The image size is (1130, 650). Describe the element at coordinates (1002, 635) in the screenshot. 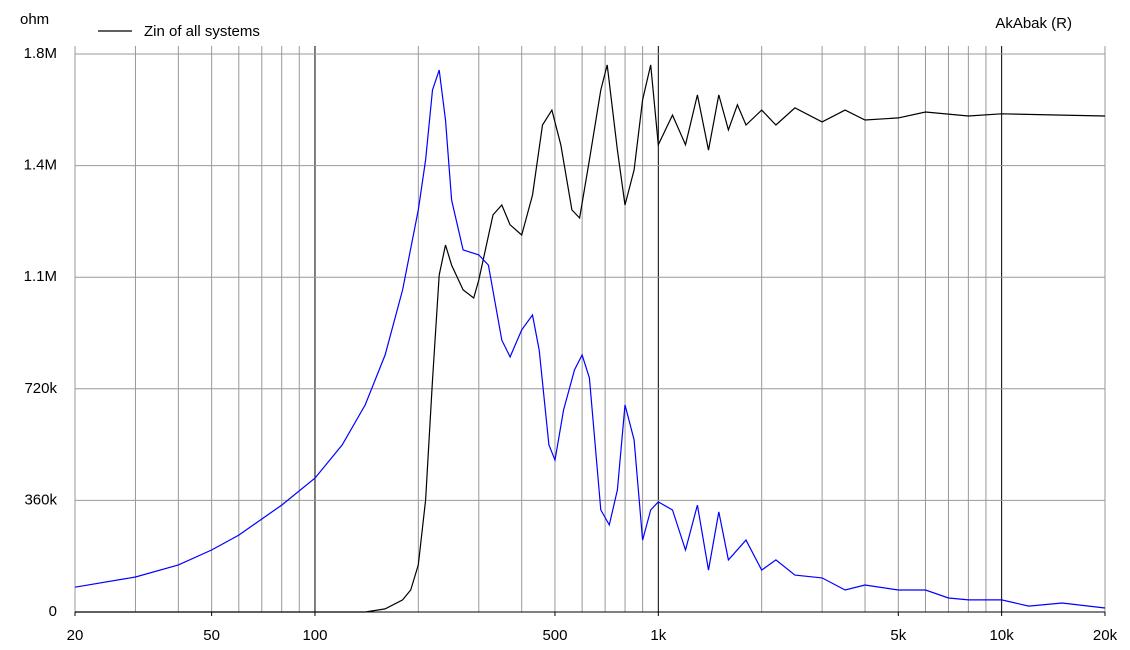

I see `x-tick-label: 10k` at that location.